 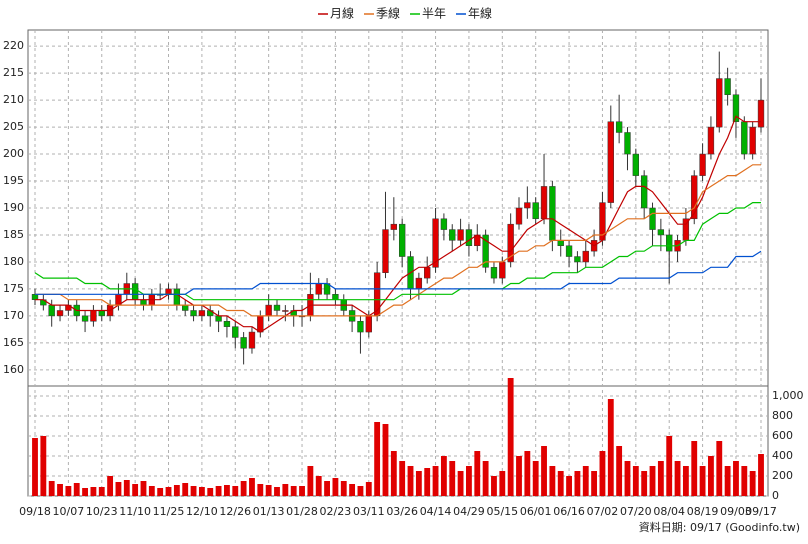 I want to click on y-tick-label: 185, so click(x=13, y=234).